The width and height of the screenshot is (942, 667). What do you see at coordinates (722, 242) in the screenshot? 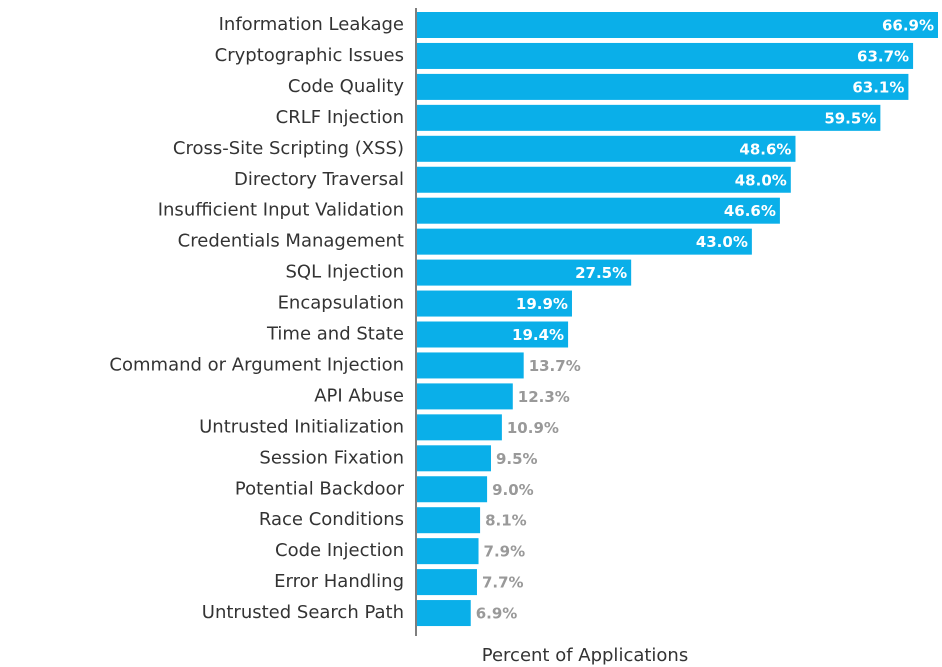
I see `value-label: 43.0%` at bounding box center [722, 242].